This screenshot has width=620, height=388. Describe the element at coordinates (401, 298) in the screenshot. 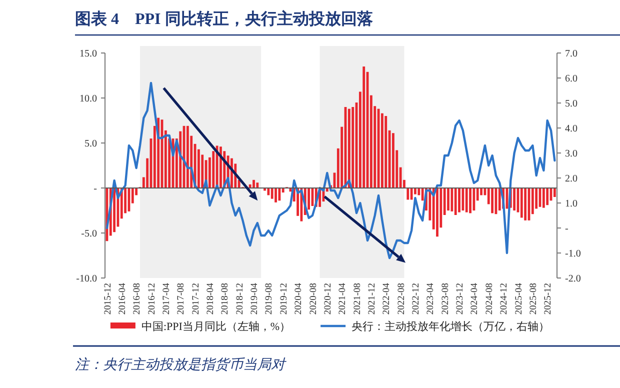

I see `x-tick-label: 2022-08` at that location.